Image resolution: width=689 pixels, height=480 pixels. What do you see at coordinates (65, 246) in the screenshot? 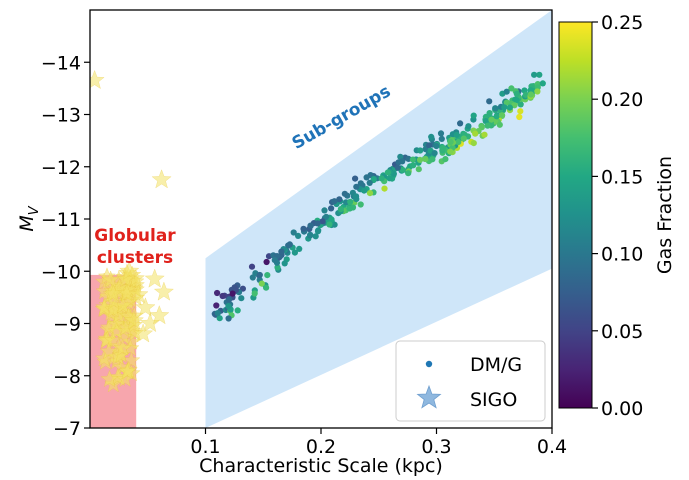
I see `y-axis-ticks: −14 −13 −12 −11 −10 −9 −8 −7` at bounding box center [65, 246].